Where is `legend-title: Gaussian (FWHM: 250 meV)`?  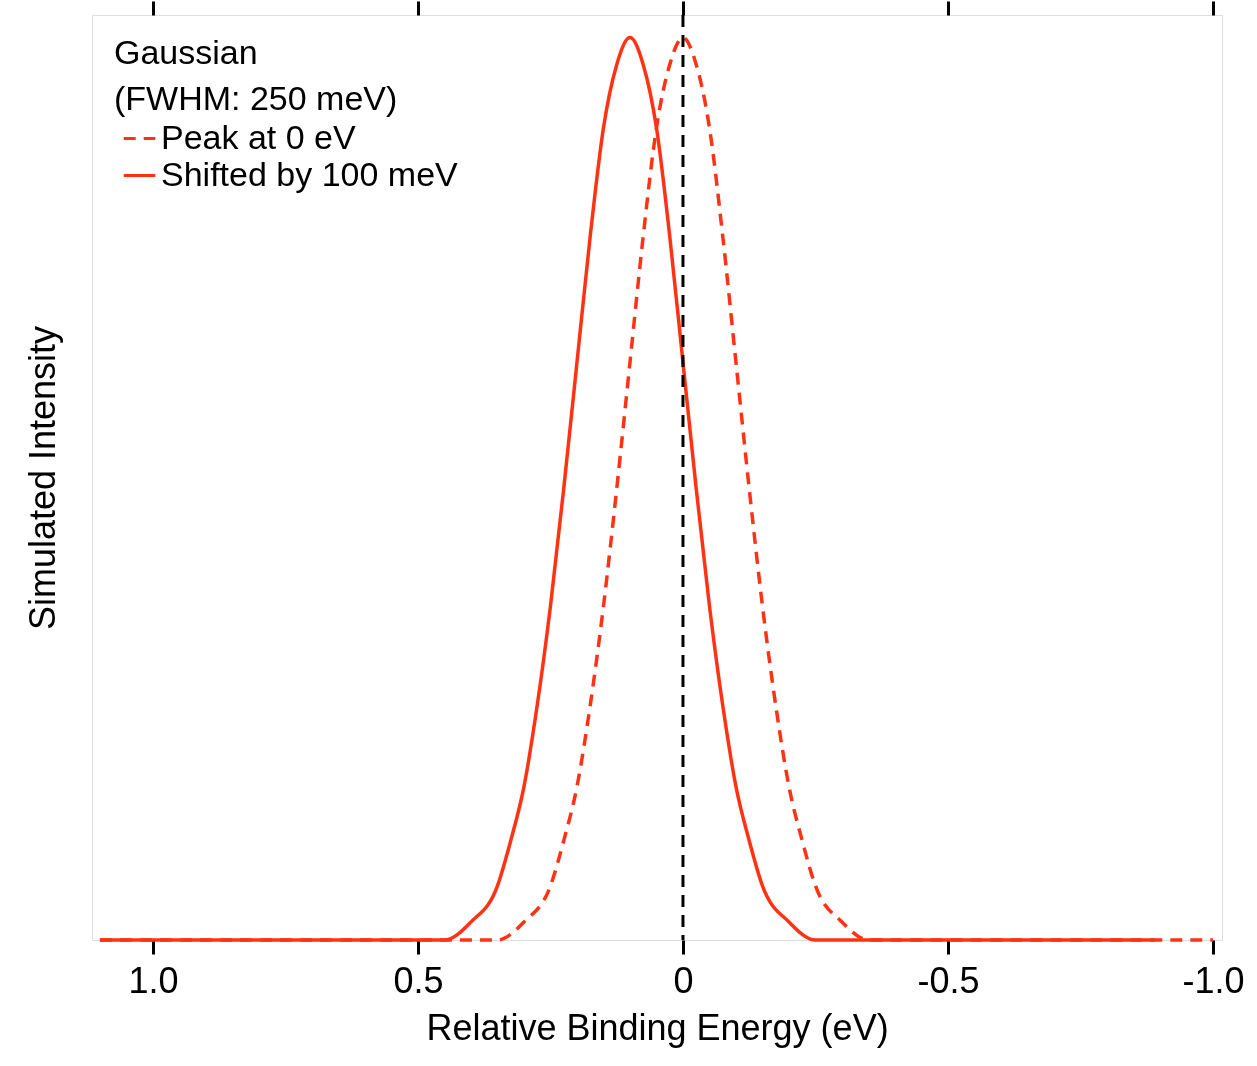
legend-title: Gaussian (FWHM: 250 meV) is located at coordinates (256, 75).